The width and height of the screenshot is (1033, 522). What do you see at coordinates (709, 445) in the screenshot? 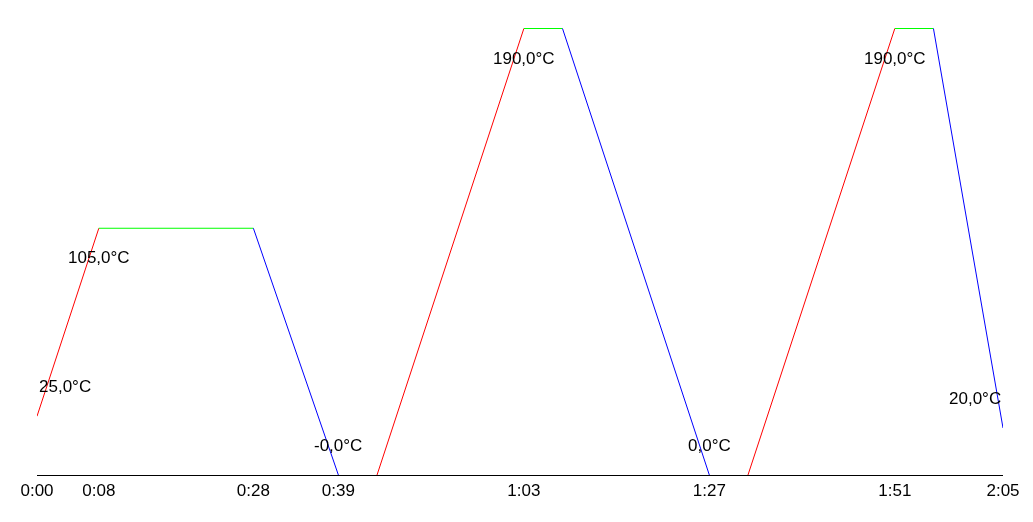
I see `annotation: 0,0°C` at bounding box center [709, 445].